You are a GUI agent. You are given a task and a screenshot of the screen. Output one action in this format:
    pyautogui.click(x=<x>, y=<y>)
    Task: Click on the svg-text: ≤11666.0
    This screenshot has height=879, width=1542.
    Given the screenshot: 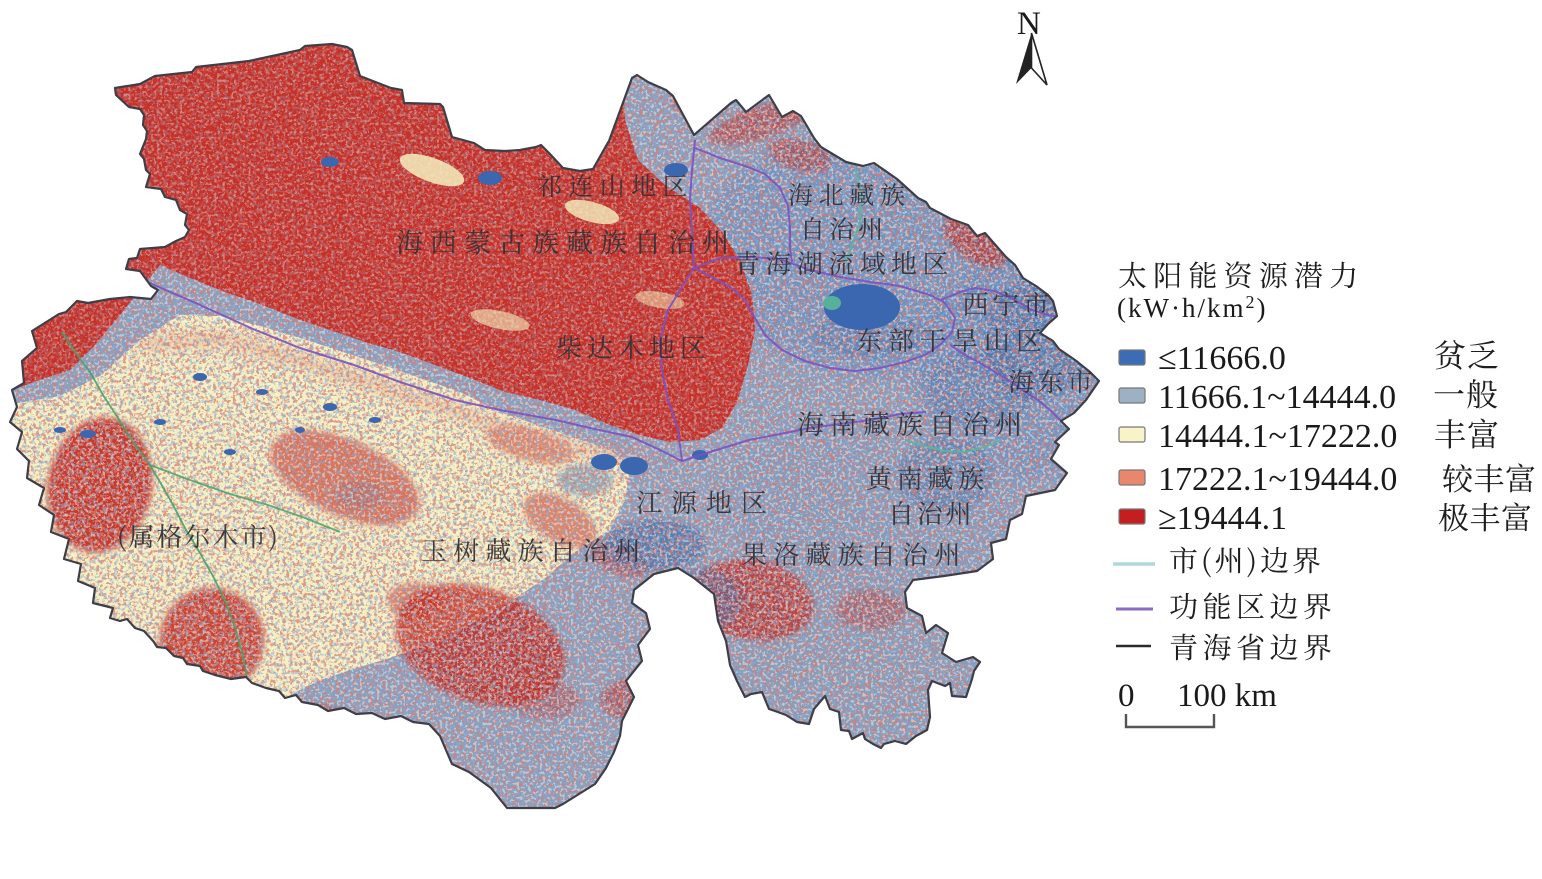 What is the action you would take?
    pyautogui.click(x=1222, y=358)
    